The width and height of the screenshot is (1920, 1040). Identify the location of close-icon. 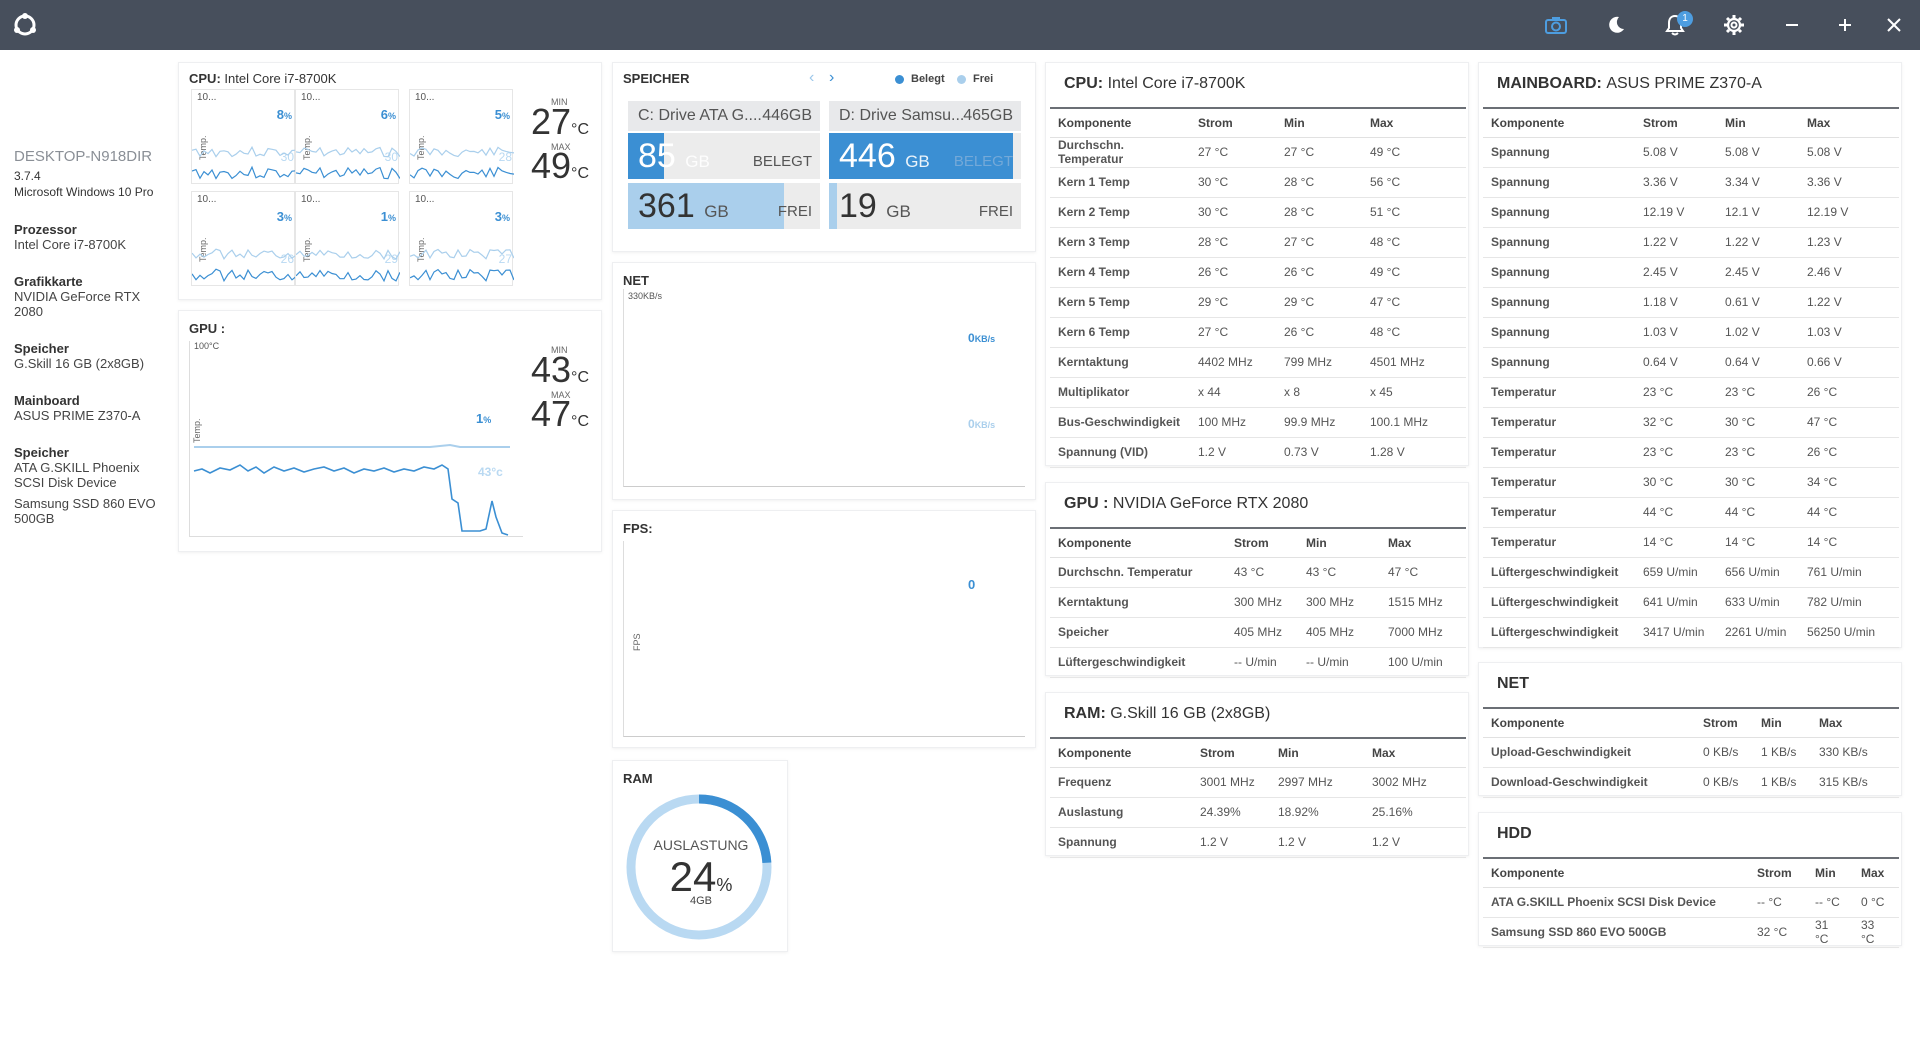
(1894, 25).